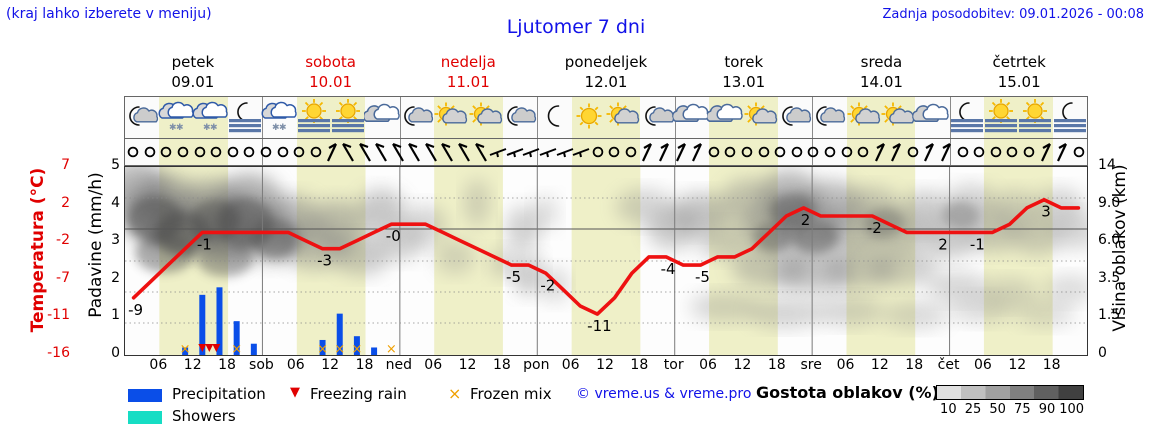  What do you see at coordinates (1072, 409) in the screenshot?
I see `cloud-density-tick-5: 100` at bounding box center [1072, 409].